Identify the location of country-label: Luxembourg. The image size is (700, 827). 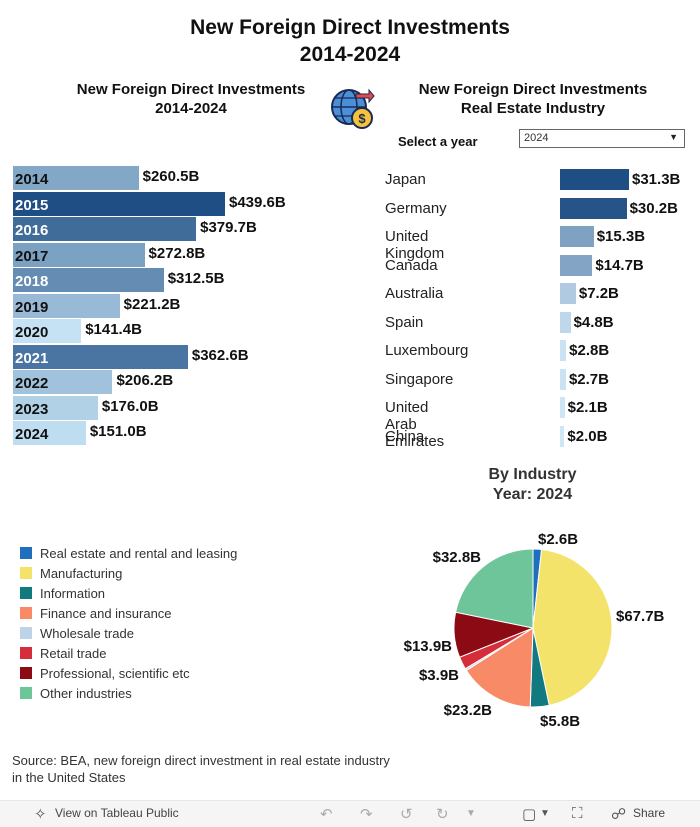
(427, 350).